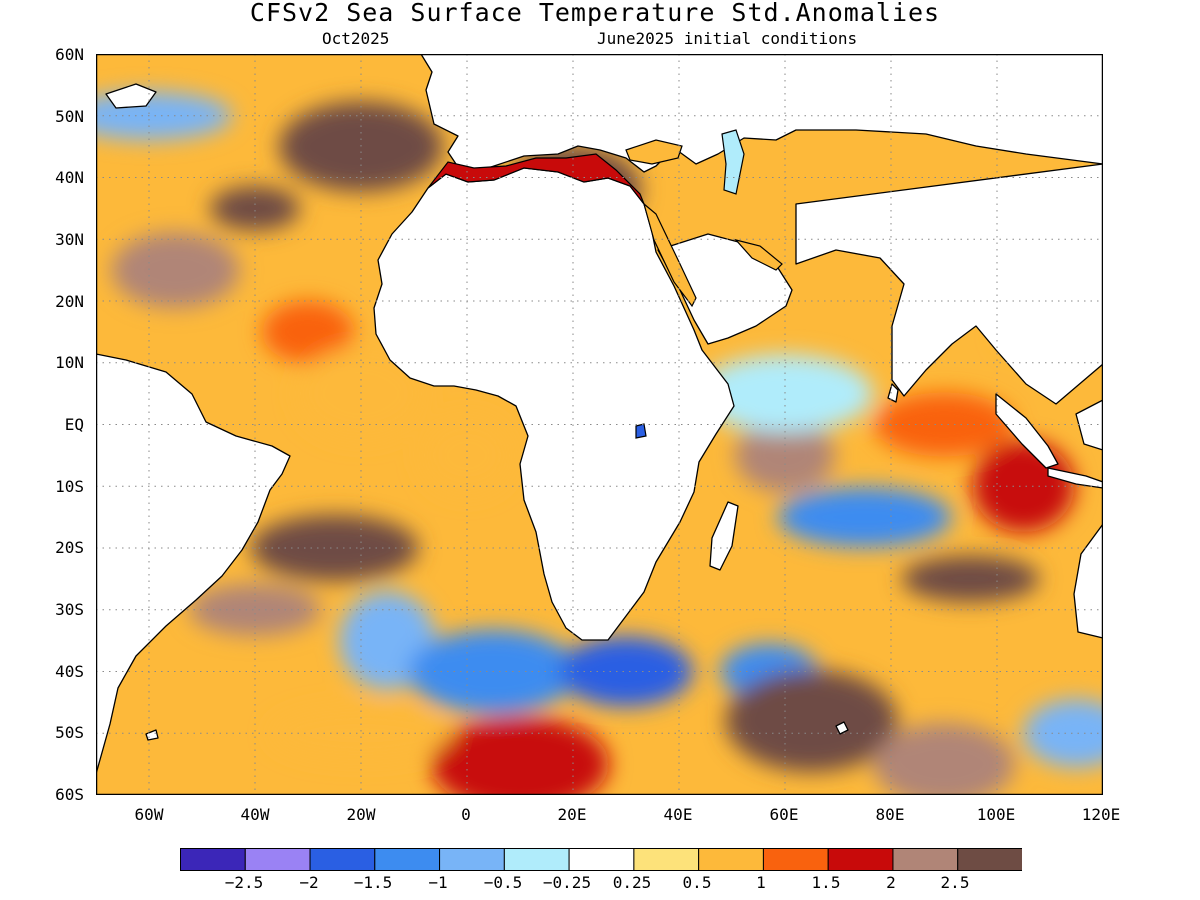 This screenshot has height=900, width=1200. What do you see at coordinates (724, 536) in the screenshot?
I see `land-madagascar` at bounding box center [724, 536].